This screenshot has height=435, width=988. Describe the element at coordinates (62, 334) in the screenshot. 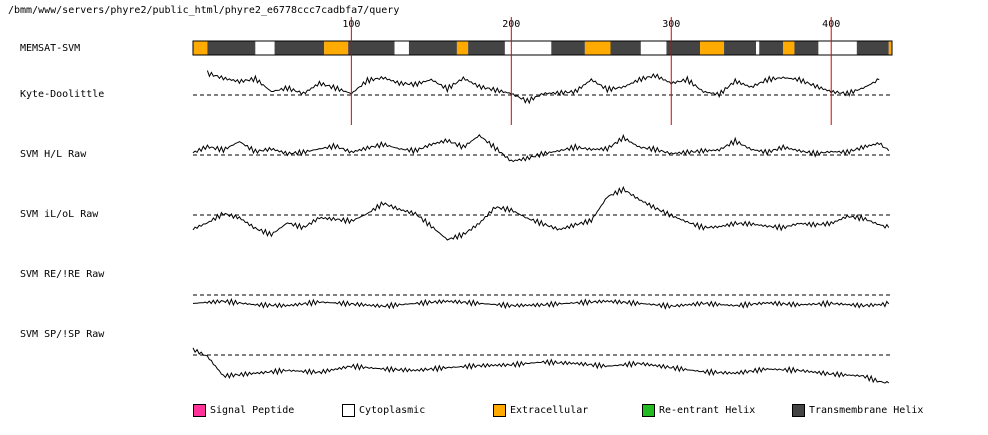

I see `track-label: SVM SP/!SP Raw` at that location.